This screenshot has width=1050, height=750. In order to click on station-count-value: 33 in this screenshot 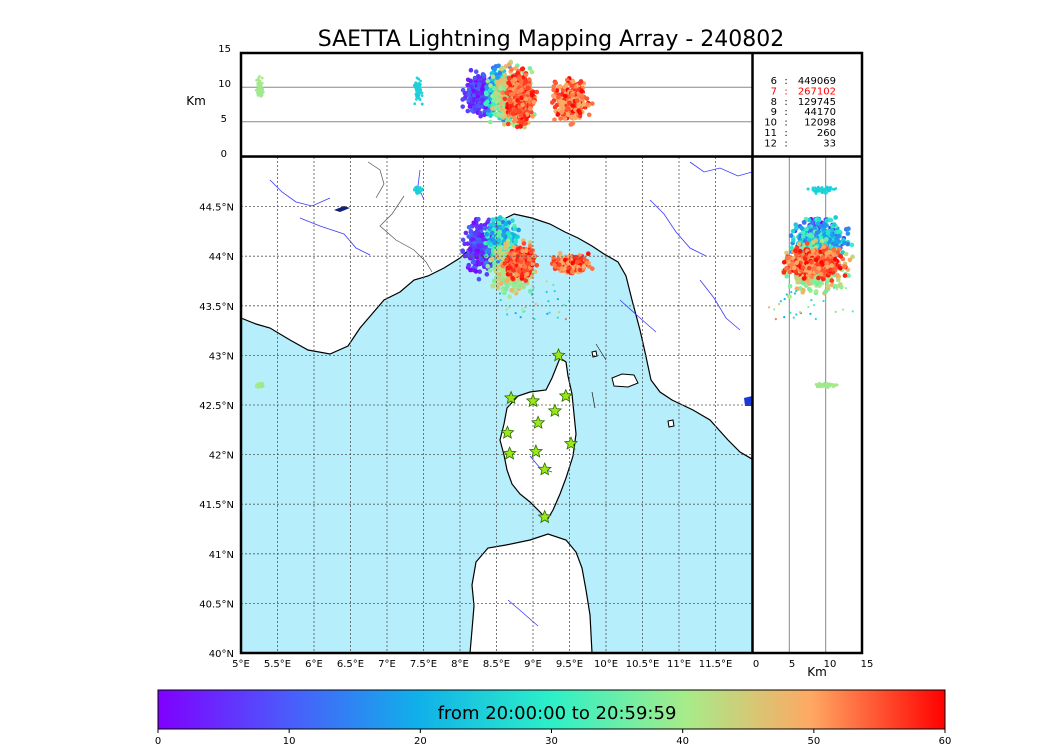, I will do `click(829, 143)`.